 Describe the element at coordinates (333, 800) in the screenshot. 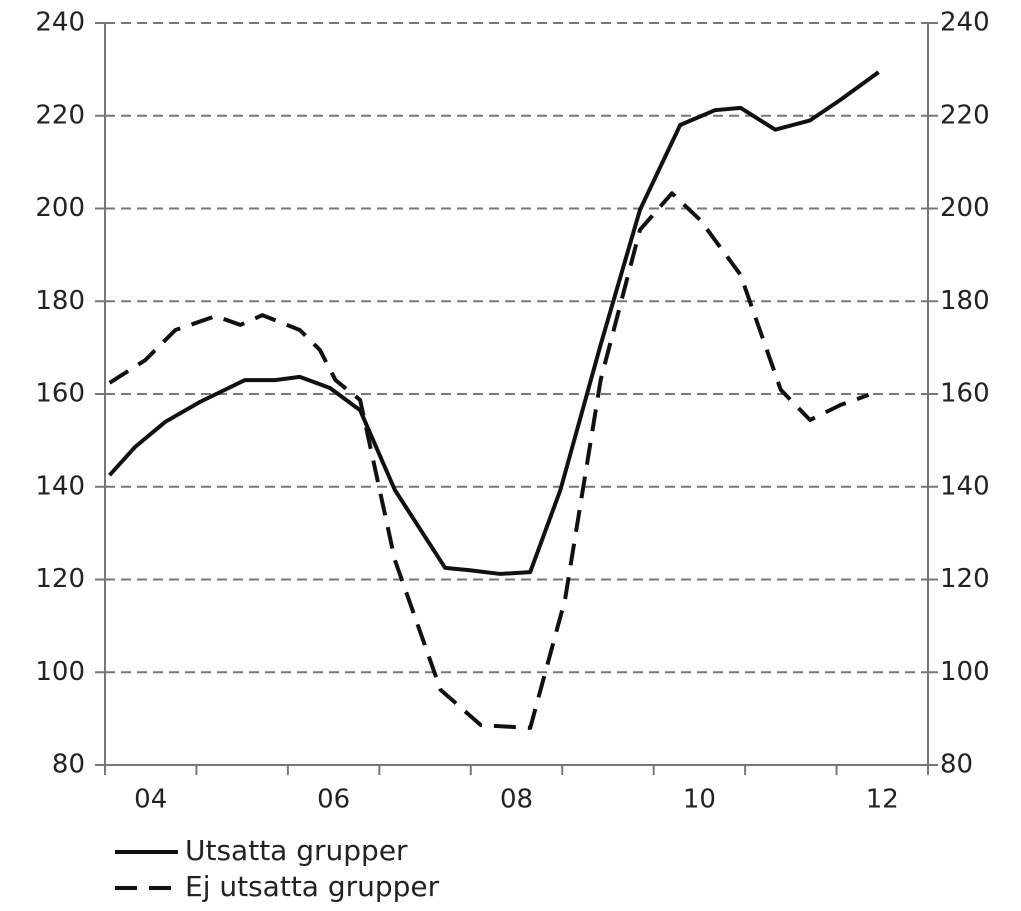

I see `x-tick-label: 06` at that location.